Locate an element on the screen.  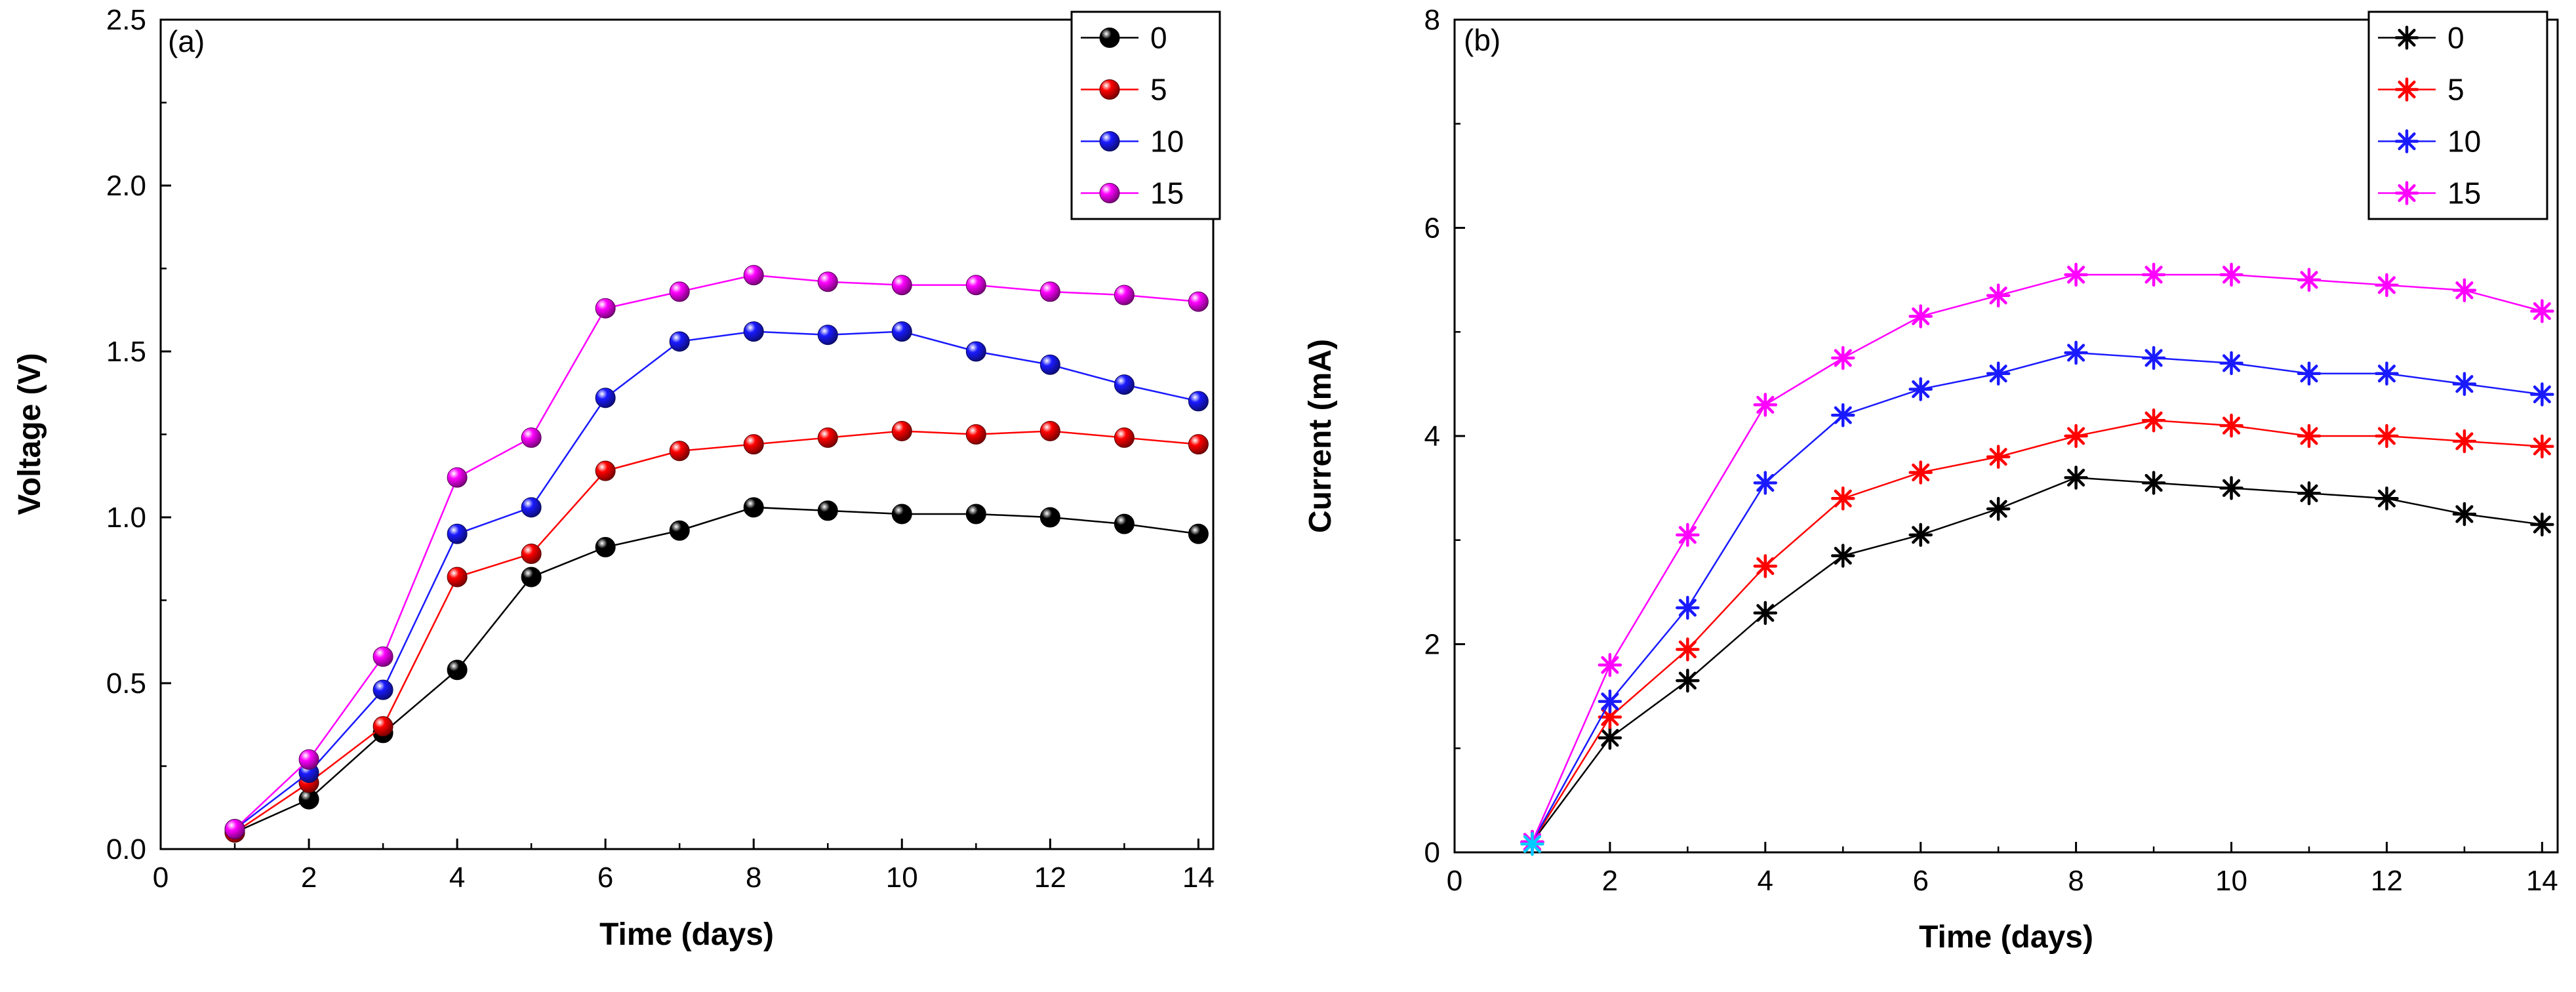
y-axis-title-b: Current (mA) is located at coordinates (1320, 436).